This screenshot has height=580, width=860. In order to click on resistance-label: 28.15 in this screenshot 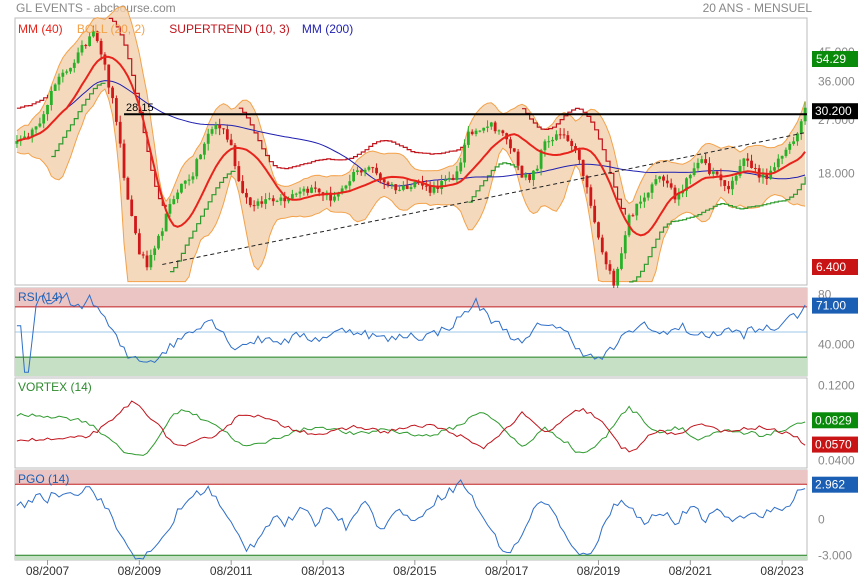, I will do `click(140, 108)`.